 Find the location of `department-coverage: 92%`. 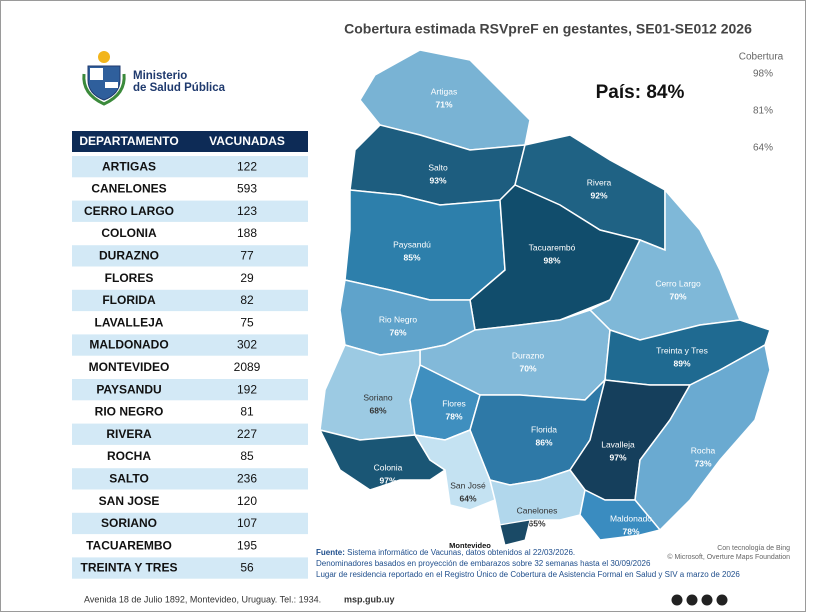

department-coverage: 92% is located at coordinates (598, 195).